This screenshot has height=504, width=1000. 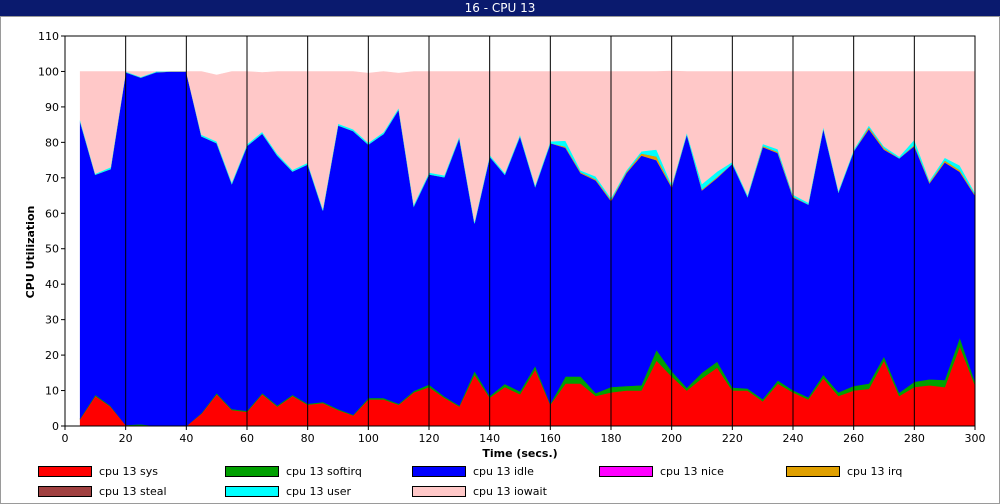 I want to click on legend-label: cpu 13 iowait, so click(x=510, y=491).